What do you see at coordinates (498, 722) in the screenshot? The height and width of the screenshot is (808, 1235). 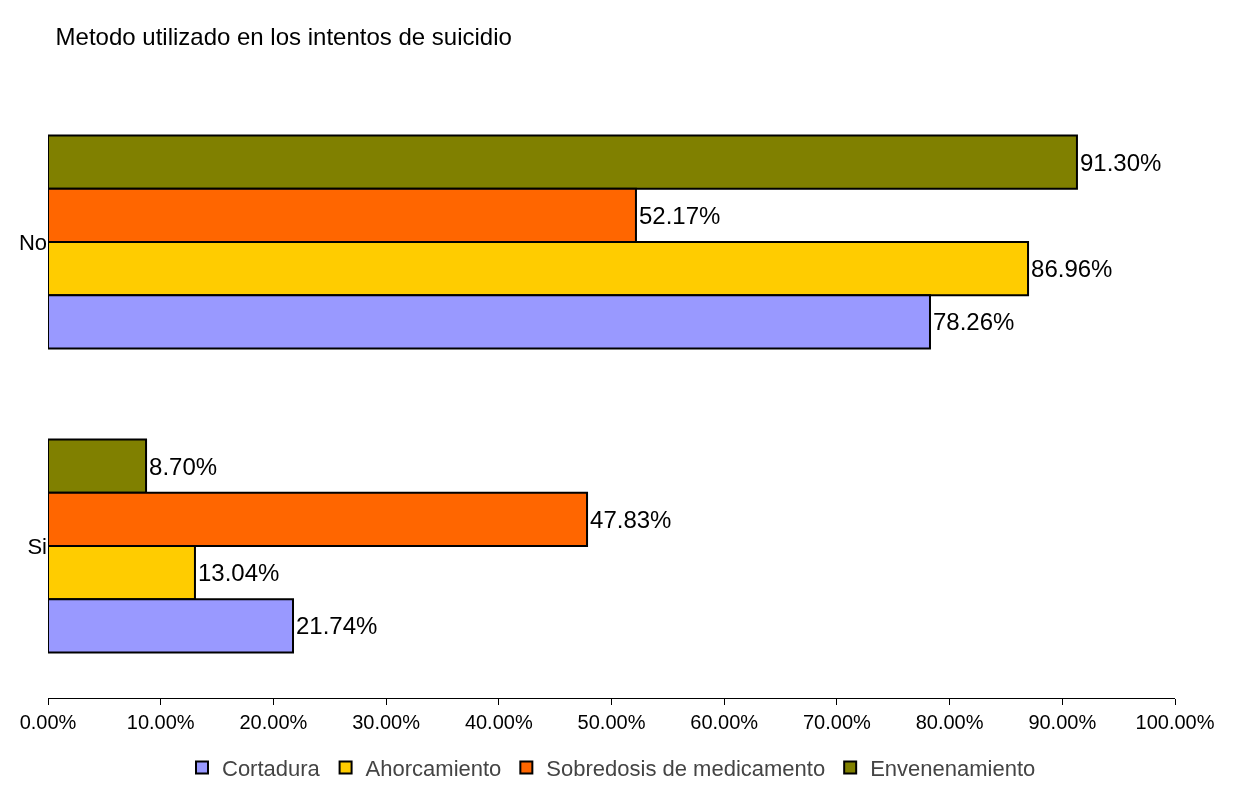 I see `x-tick-label: 40.00%` at bounding box center [498, 722].